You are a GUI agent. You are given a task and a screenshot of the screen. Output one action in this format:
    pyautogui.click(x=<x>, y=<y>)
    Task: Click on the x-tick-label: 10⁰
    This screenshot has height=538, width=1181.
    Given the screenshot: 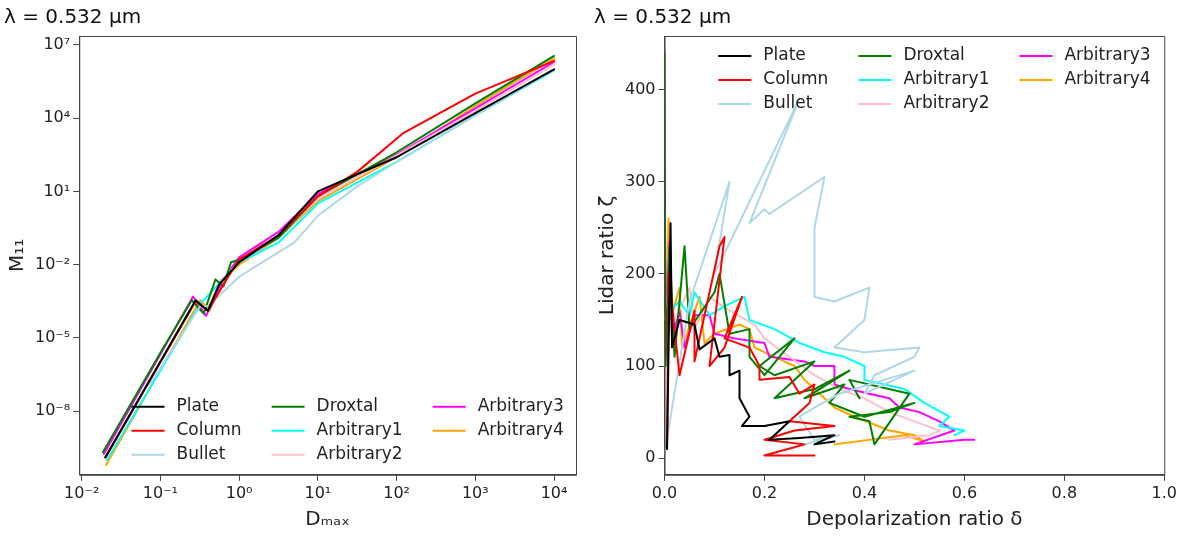 What is the action you would take?
    pyautogui.click(x=239, y=492)
    